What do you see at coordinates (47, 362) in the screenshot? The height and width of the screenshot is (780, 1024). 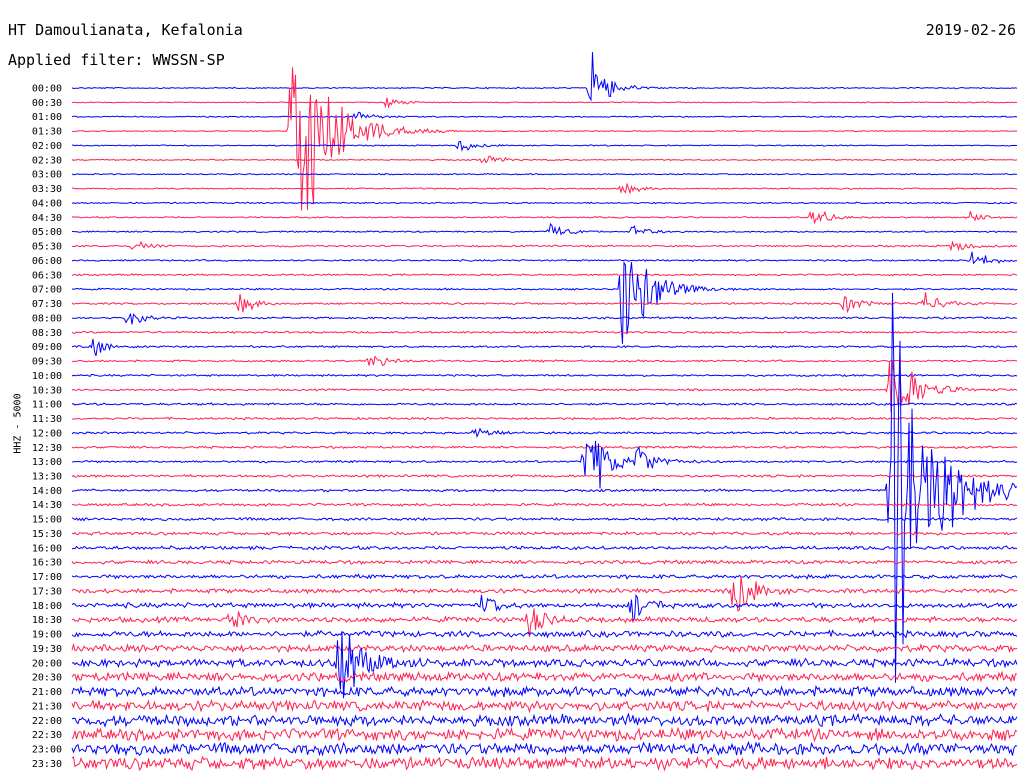 I see `row-tick-label: 09:30` at bounding box center [47, 362].